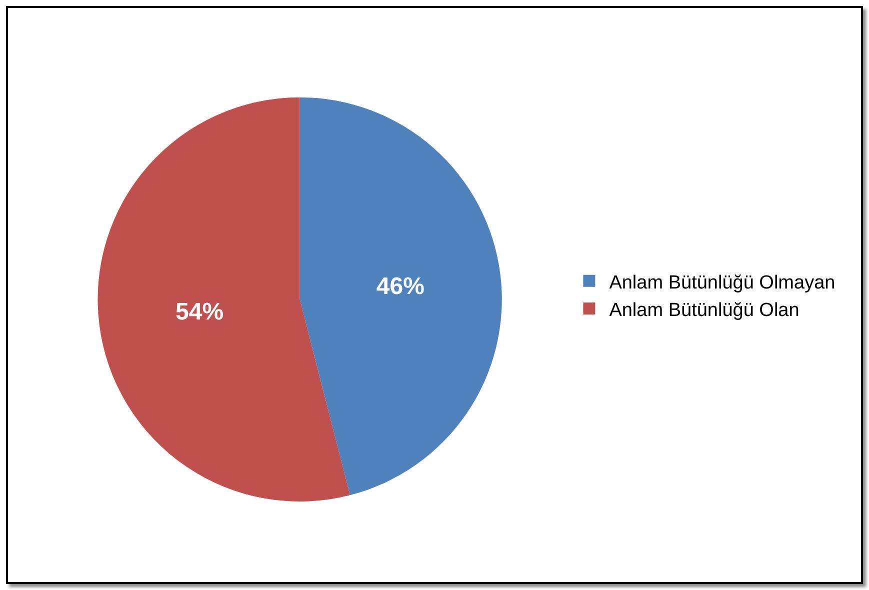 Image resolution: width=869 pixels, height=590 pixels. I want to click on legend-label: Anlam Bütünlüğü Olmayan, so click(722, 283).